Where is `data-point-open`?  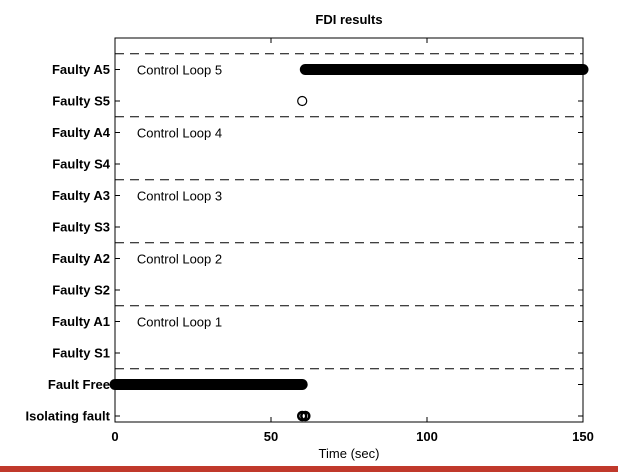
data-point-open is located at coordinates (302, 101).